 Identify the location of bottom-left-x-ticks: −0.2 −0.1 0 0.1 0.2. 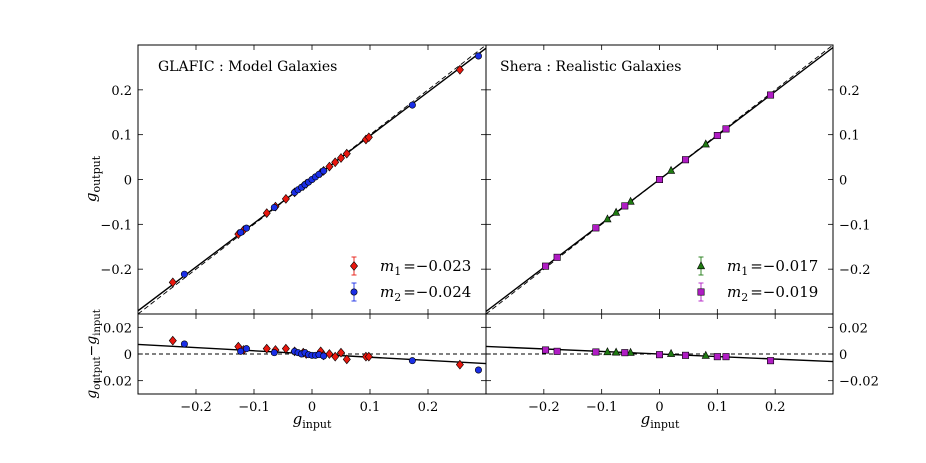
(309, 364).